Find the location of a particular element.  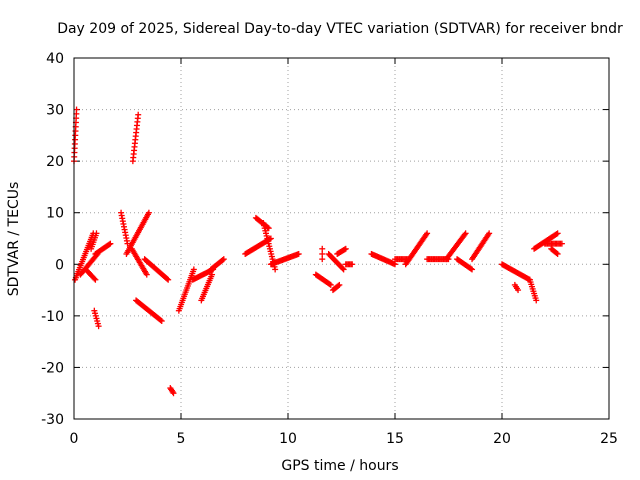

y-tick-label: -30 is located at coordinates (52, 420).